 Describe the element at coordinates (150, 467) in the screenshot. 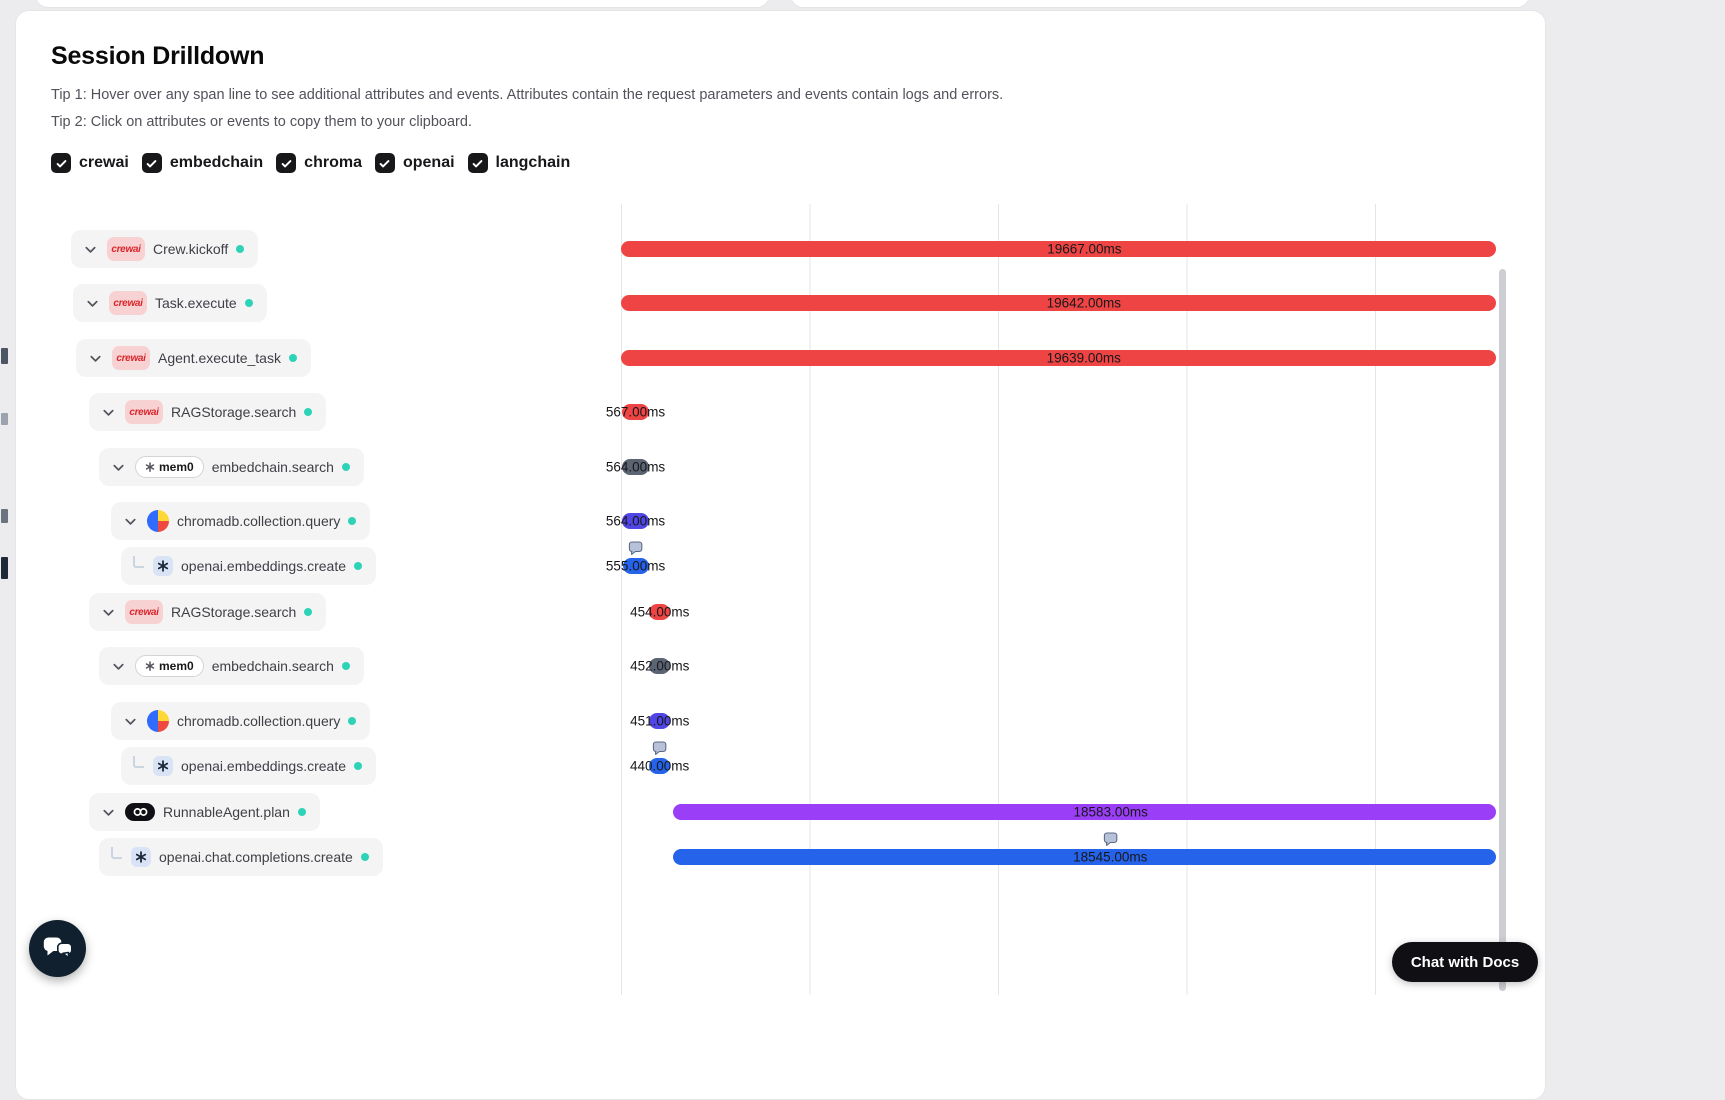

I see `mem0-asterisk-icon` at that location.